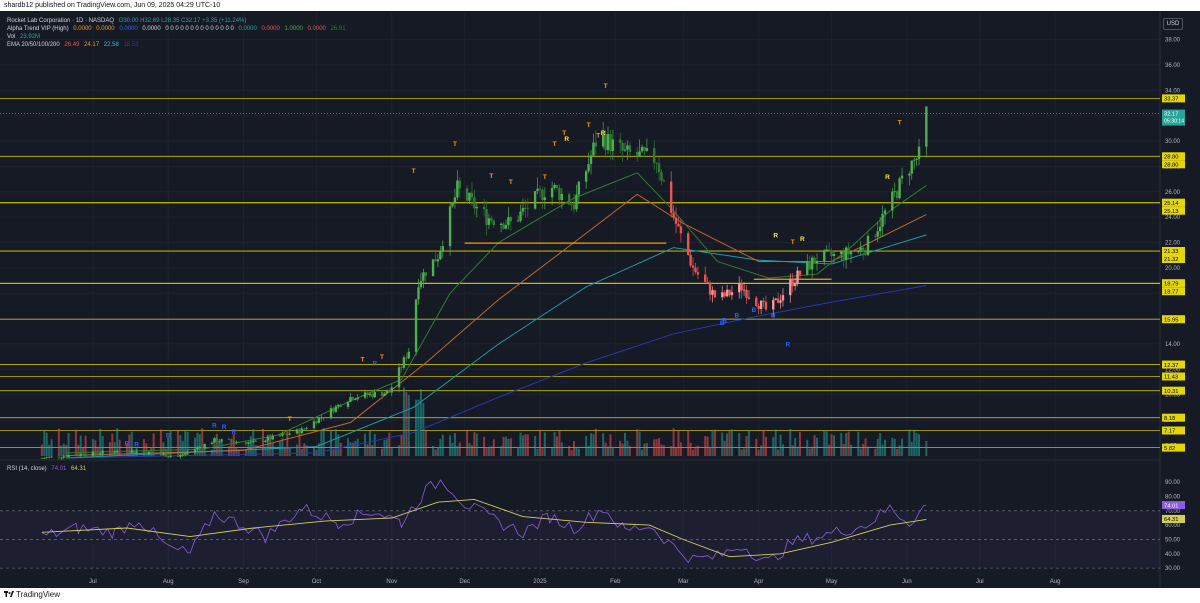 The width and height of the screenshot is (1200, 603). I want to click on y-tick-label: 10.00, so click(1173, 396).